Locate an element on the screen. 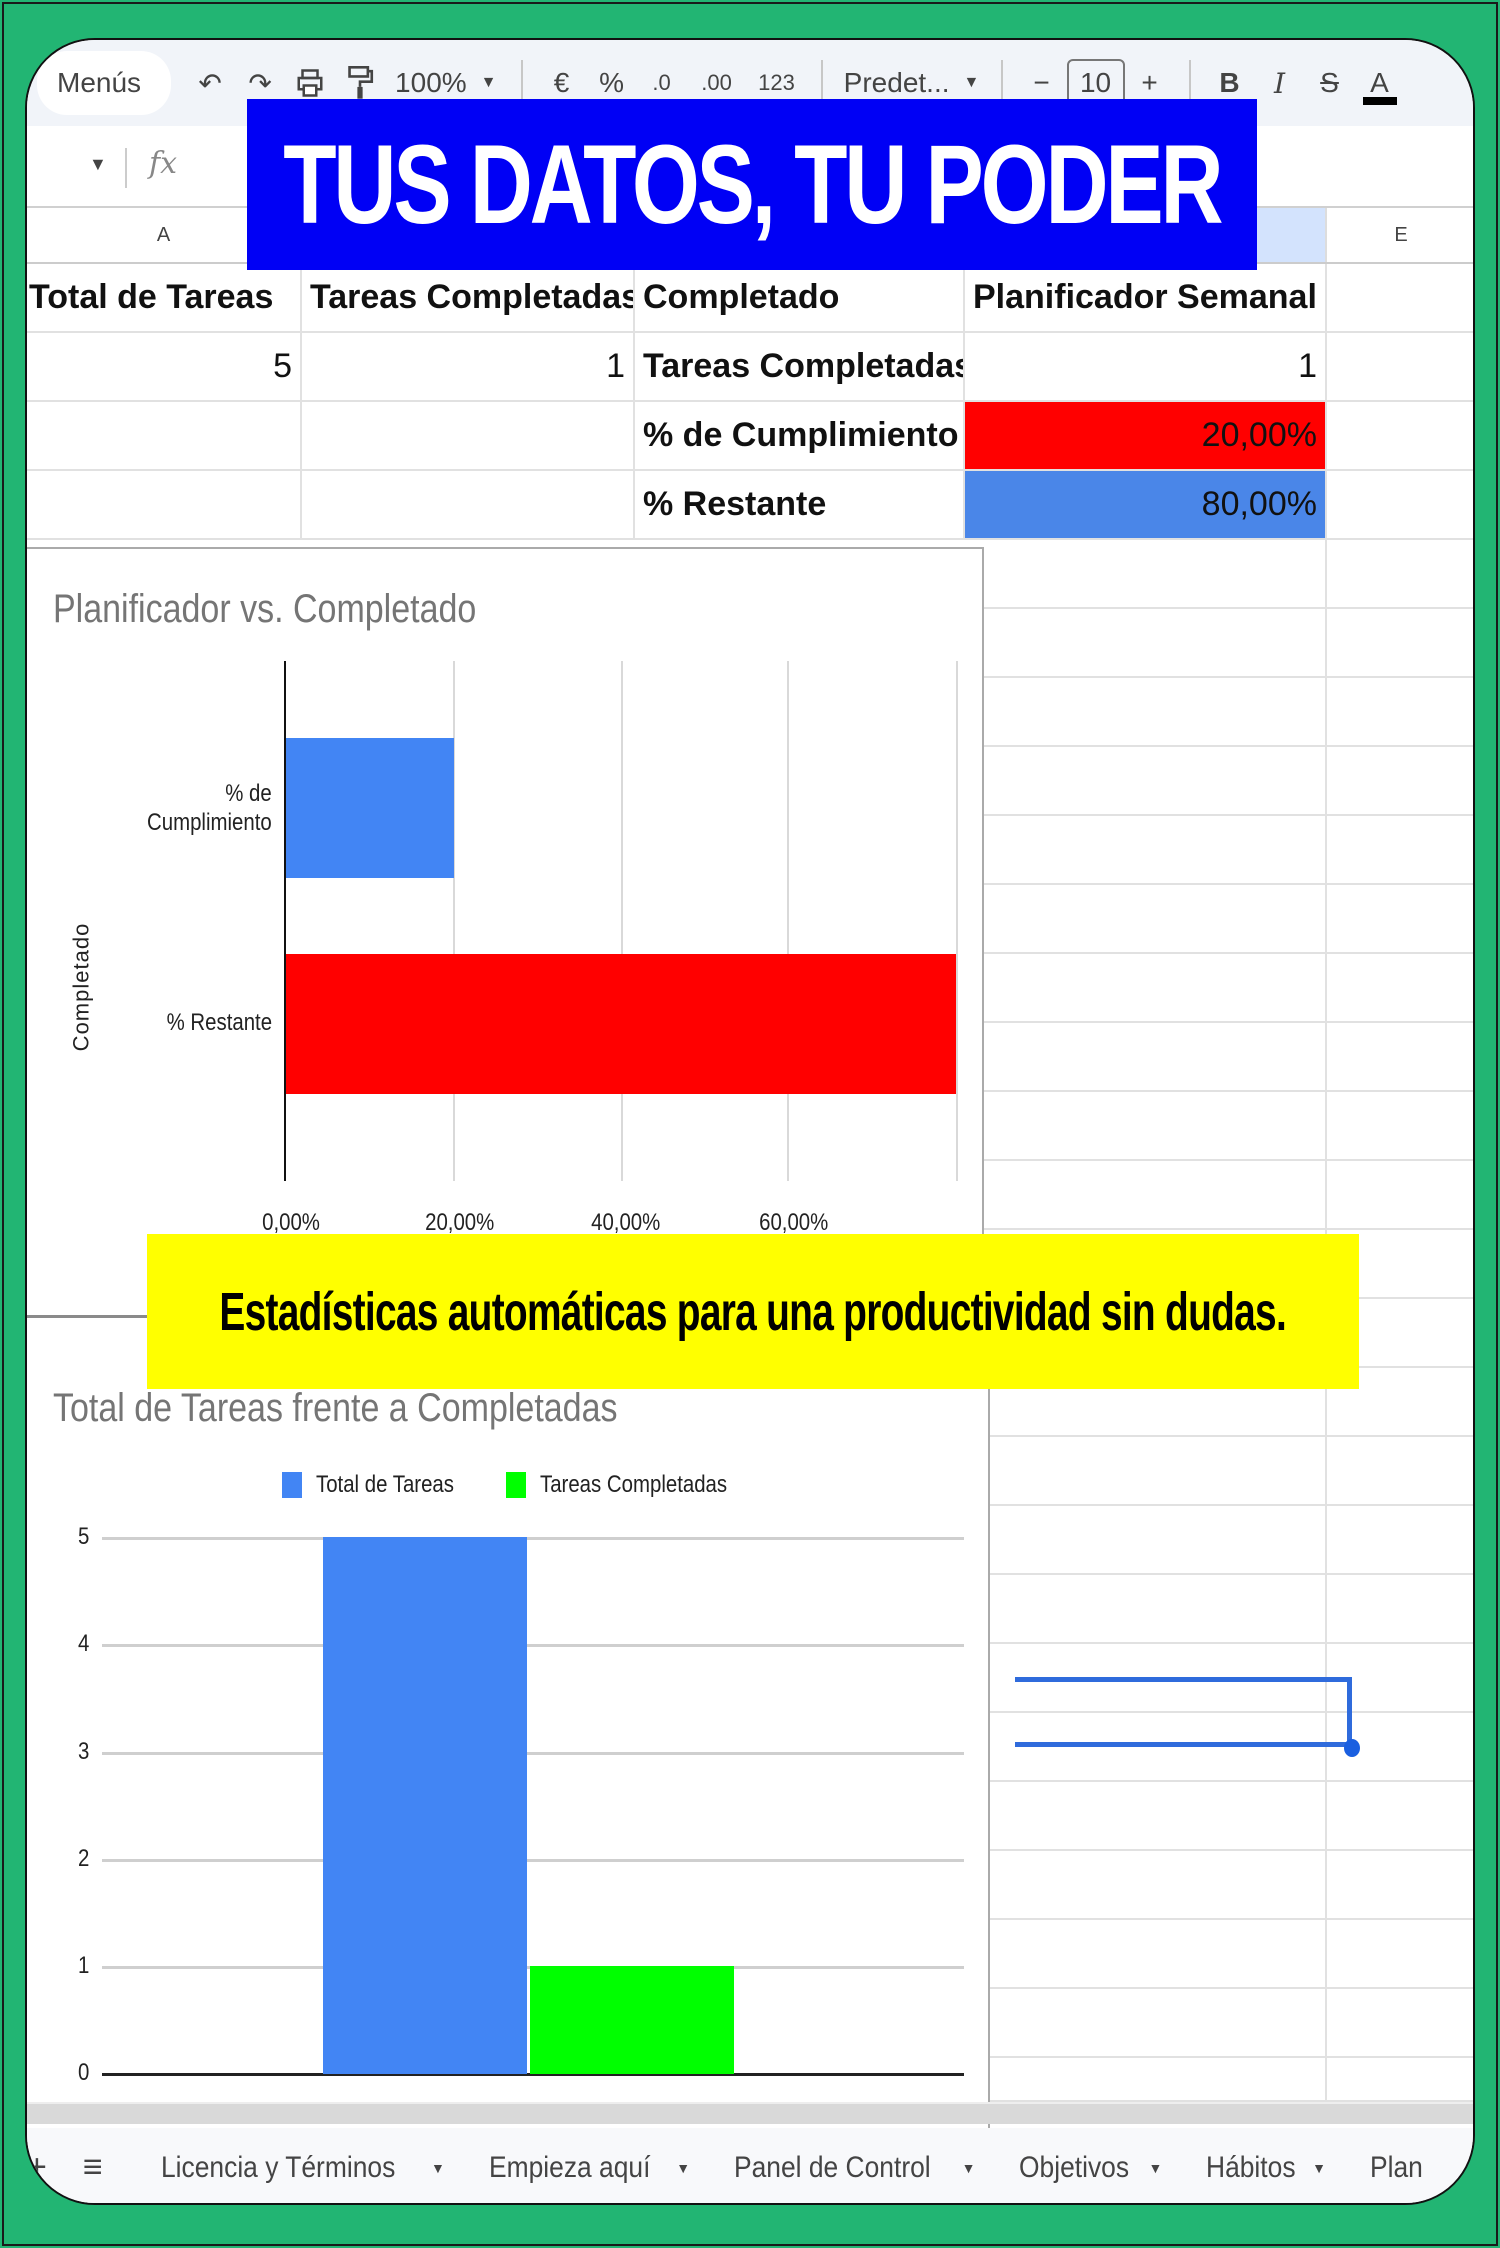  column-header-e: E is located at coordinates (1400, 235).